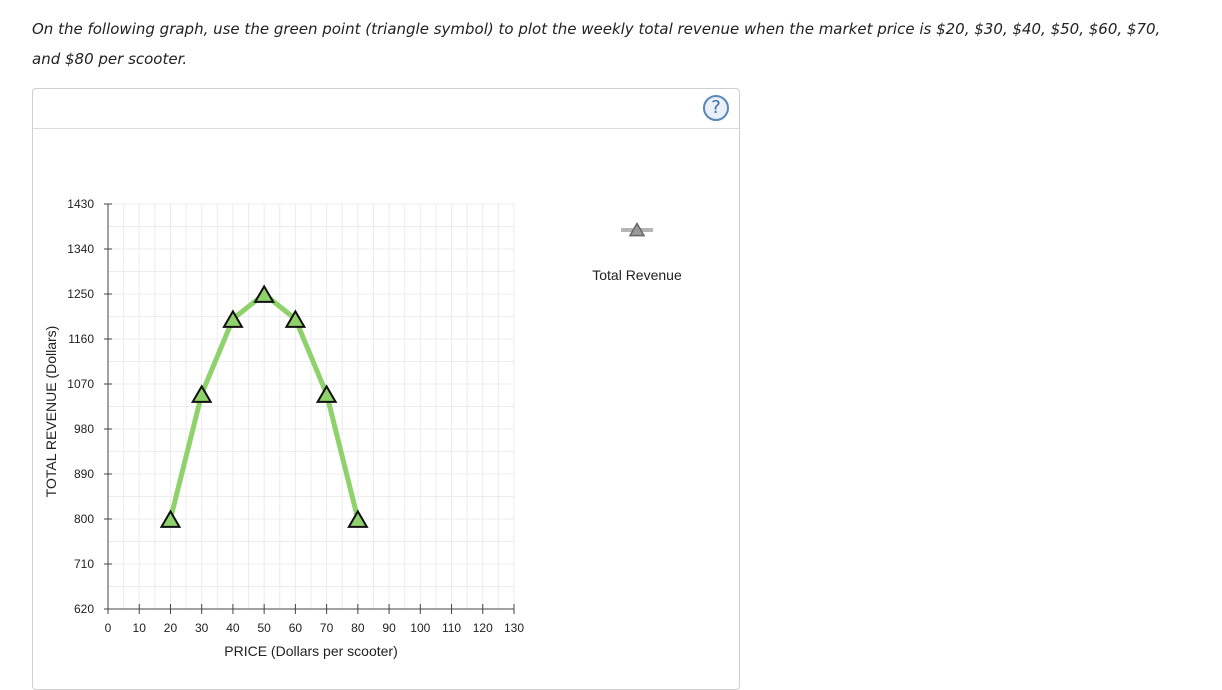 Image resolution: width=1222 pixels, height=690 pixels. Describe the element at coordinates (637, 252) in the screenshot. I see `chart-legend: Total Revenue` at that location.